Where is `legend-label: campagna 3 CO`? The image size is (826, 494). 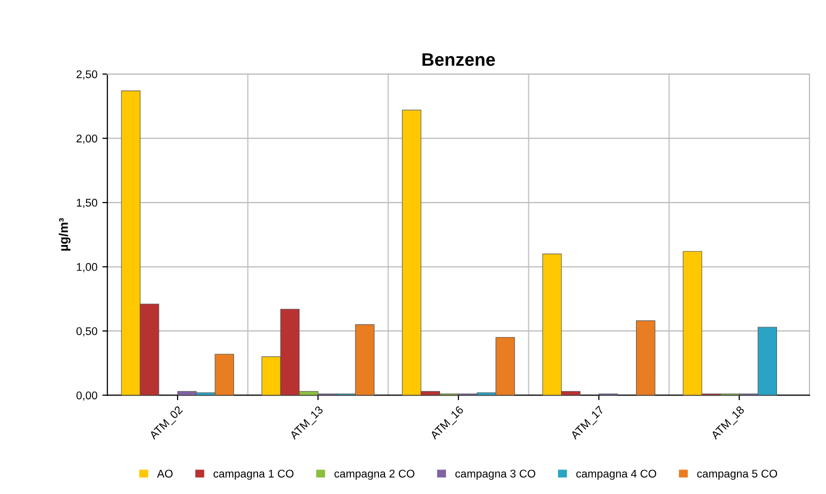 legend-label: campagna 3 CO is located at coordinates (495, 475).